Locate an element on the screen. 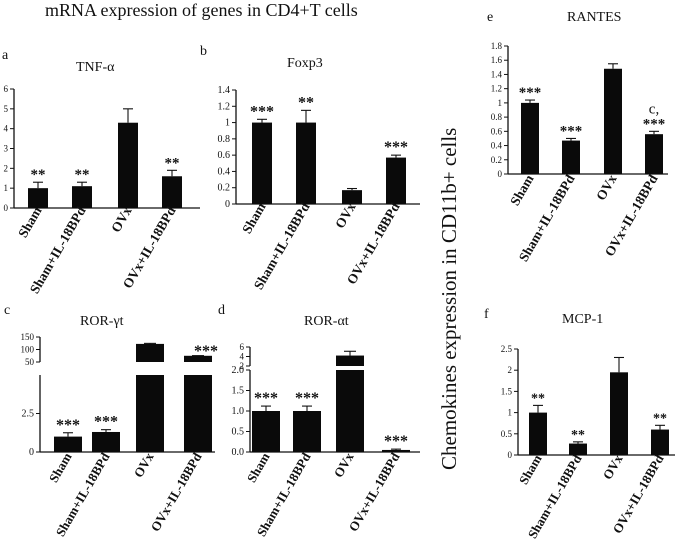  panel-letter-d: d is located at coordinates (221, 310).